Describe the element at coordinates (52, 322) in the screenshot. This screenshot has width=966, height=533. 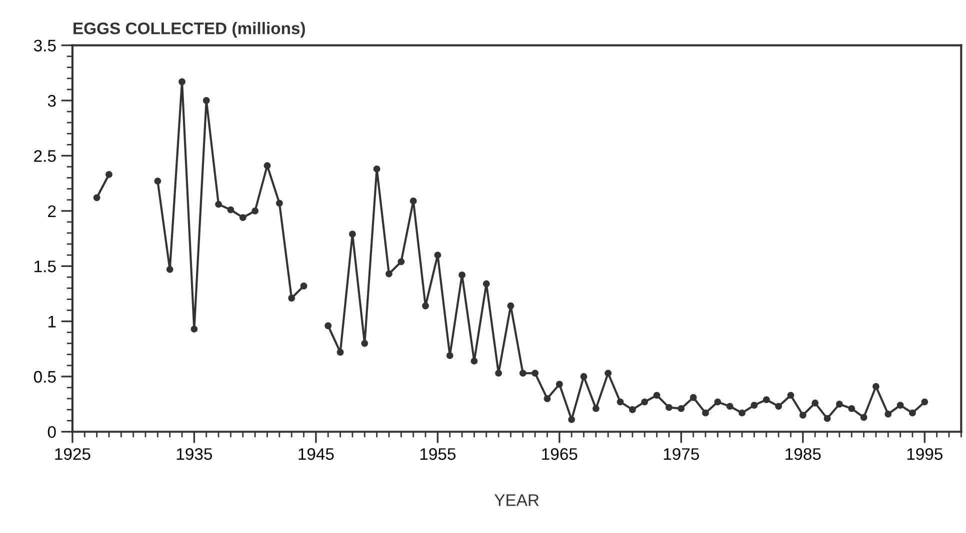
I see `y-tick-label: 1` at that location.